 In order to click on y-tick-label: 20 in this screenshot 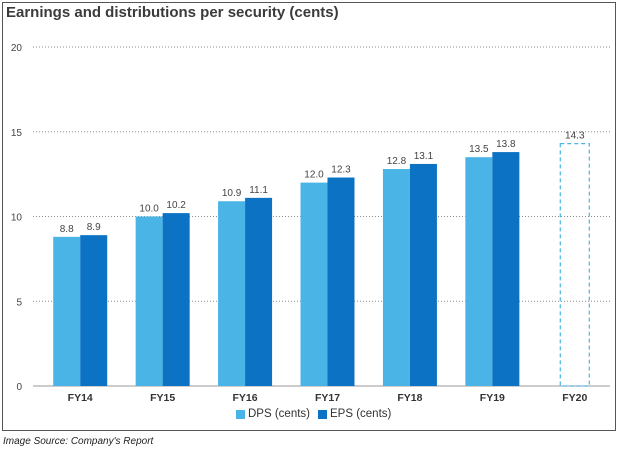, I will do `click(17, 48)`.